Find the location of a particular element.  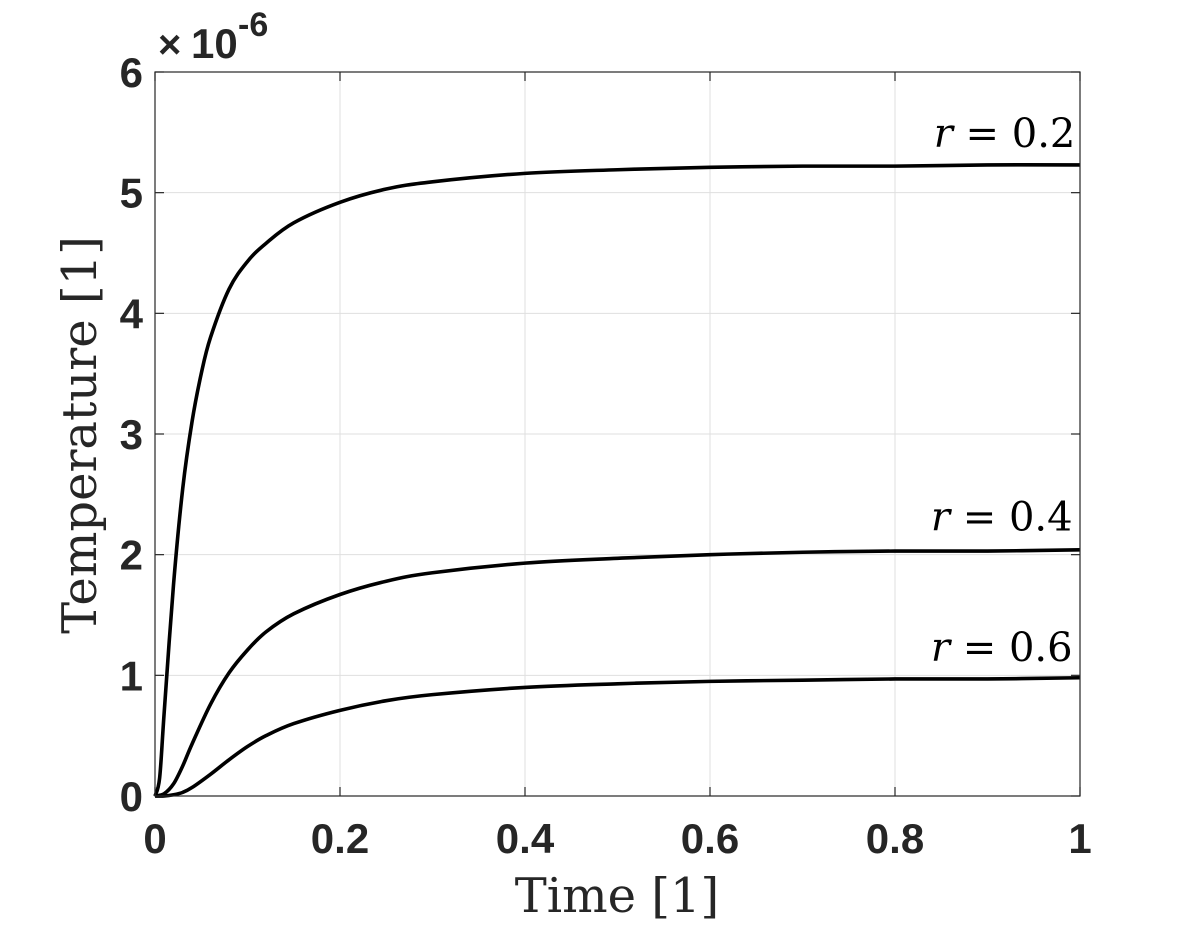

y-tick-label: 2 is located at coordinates (131, 555).